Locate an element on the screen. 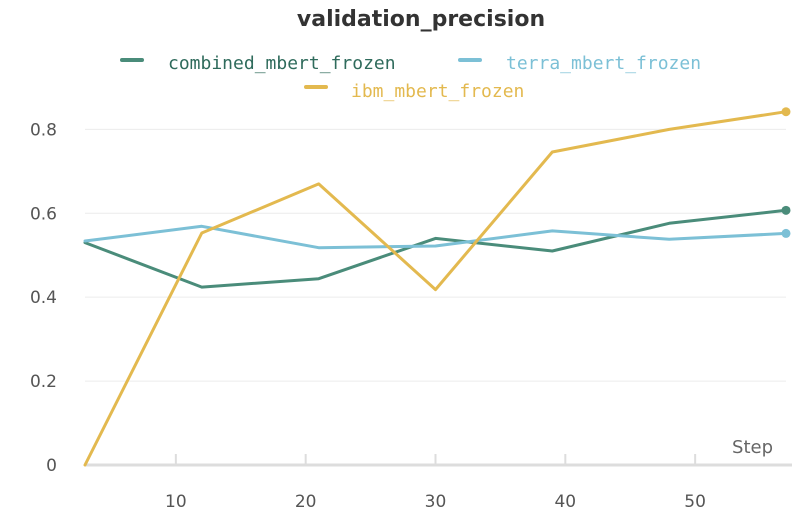 This screenshot has height=522, width=812. y-tick-label: 0 is located at coordinates (51, 466).